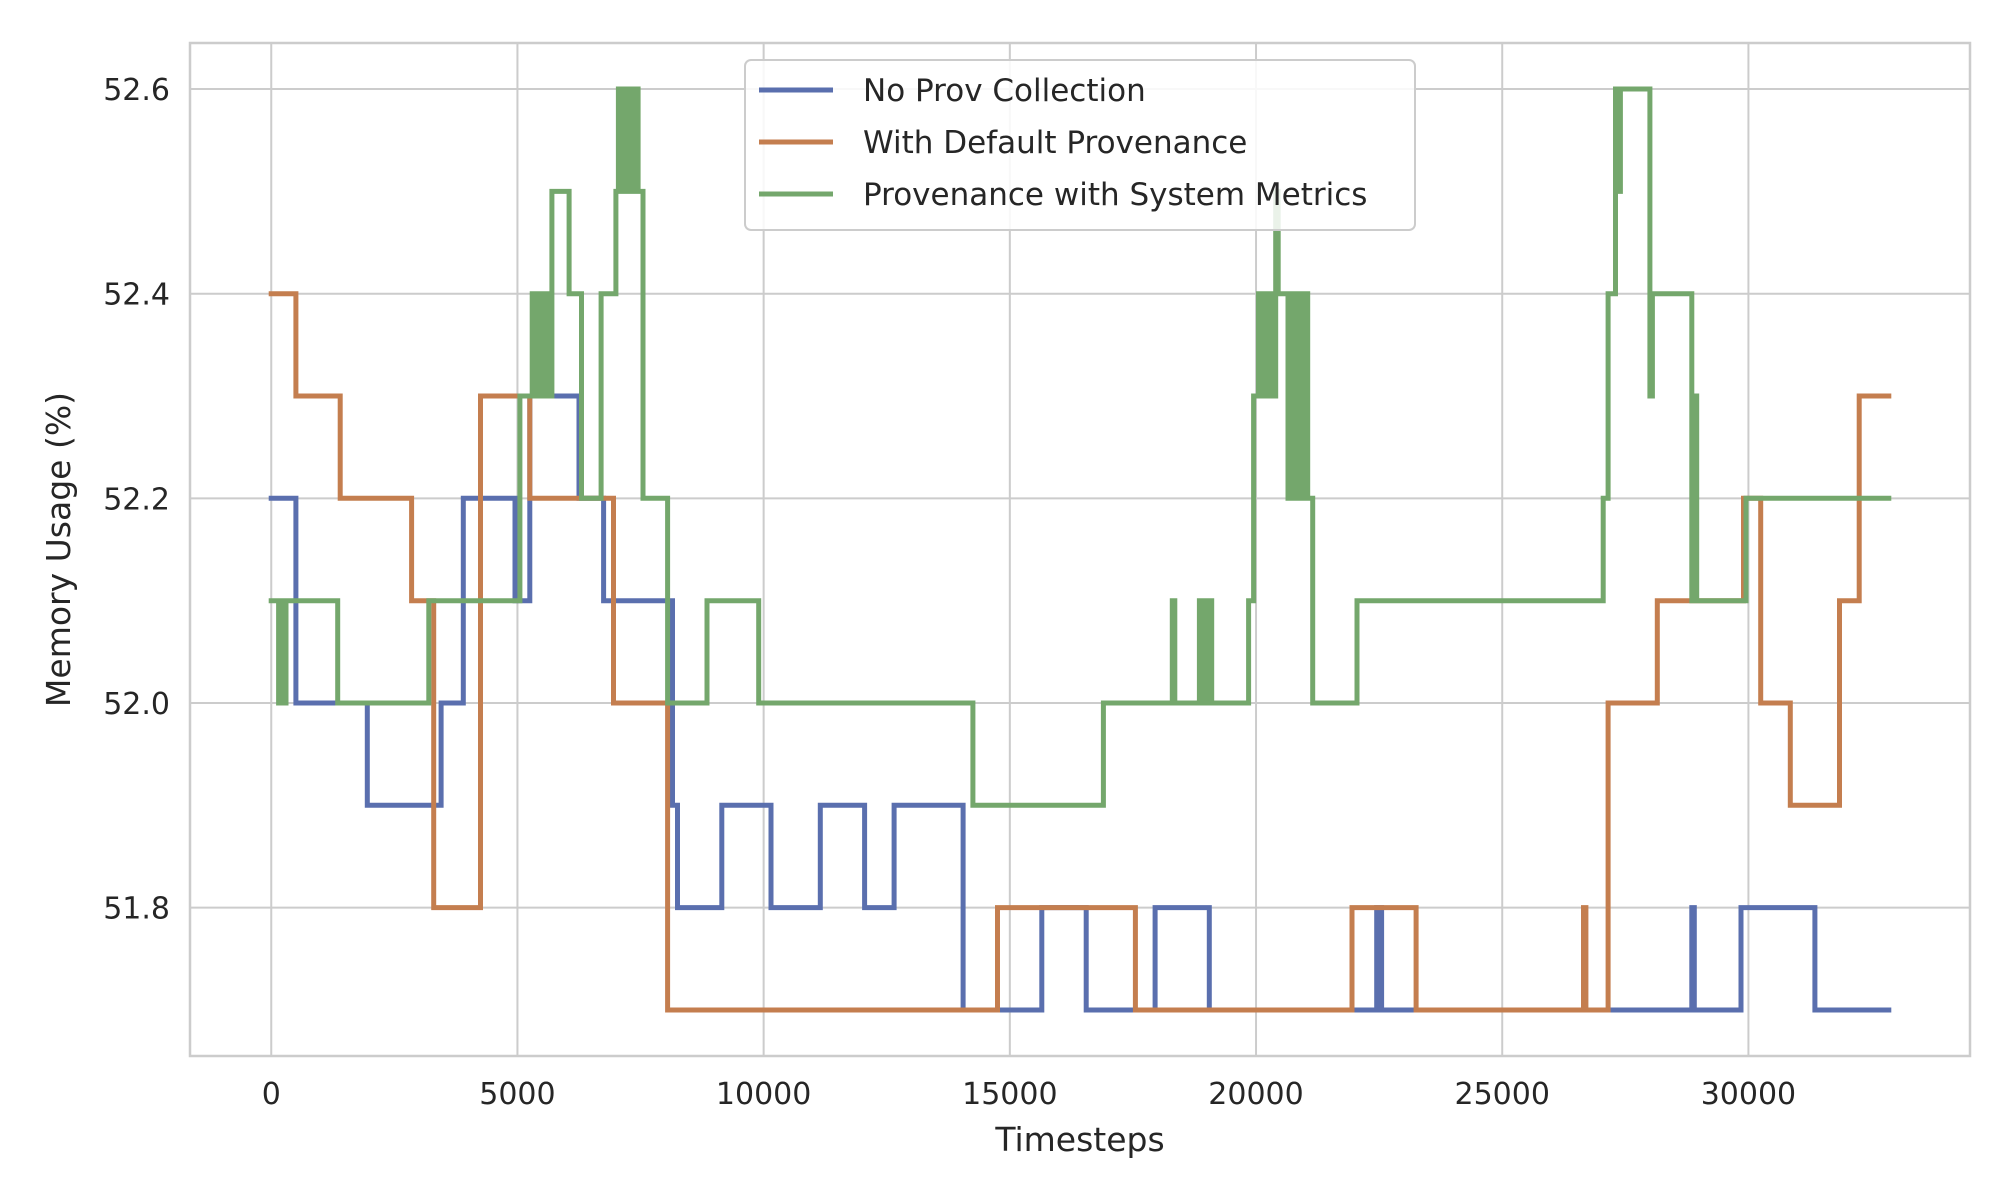 The image size is (2000, 1200). I want to click on x-tick-label: 10000, so click(763, 1094).